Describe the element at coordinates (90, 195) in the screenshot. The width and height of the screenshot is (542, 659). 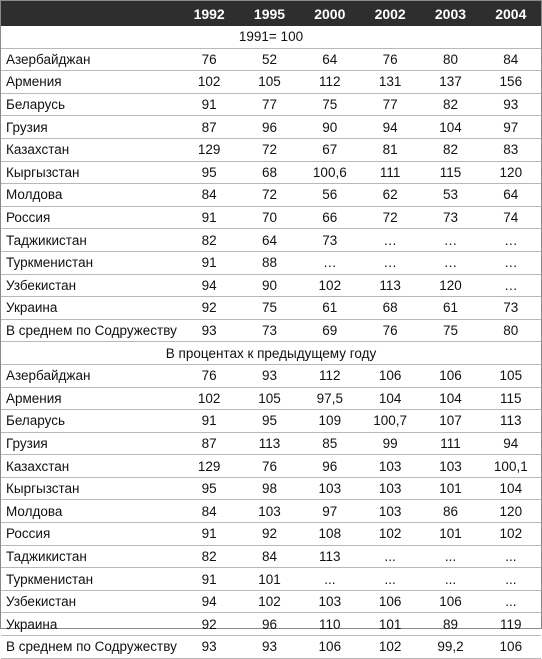
I see `country-name: Молдова` at that location.